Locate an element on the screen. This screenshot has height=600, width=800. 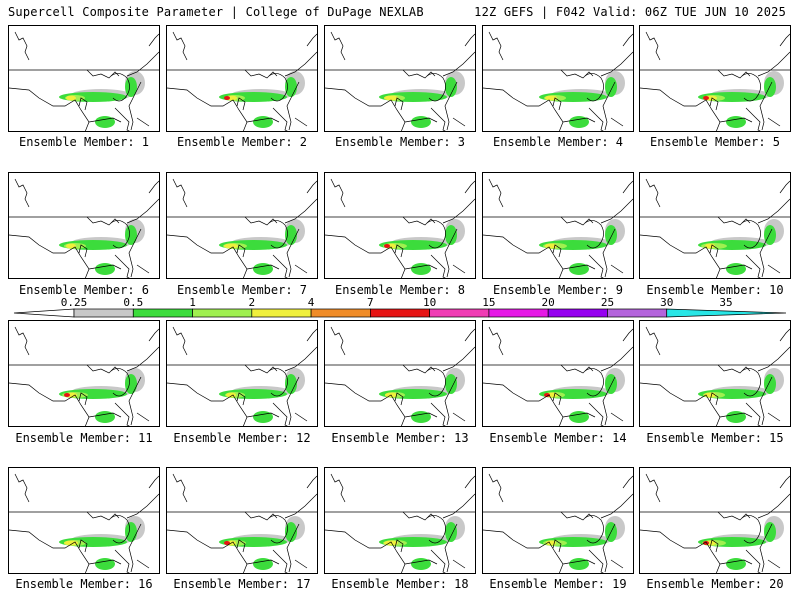
colorbar-tick-label: 15 is located at coordinates (488, 302).